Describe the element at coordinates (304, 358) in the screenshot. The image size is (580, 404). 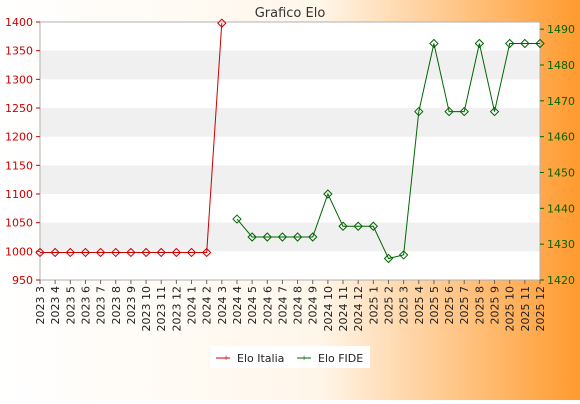
I see `legend-marker-elo-fide: +` at that location.